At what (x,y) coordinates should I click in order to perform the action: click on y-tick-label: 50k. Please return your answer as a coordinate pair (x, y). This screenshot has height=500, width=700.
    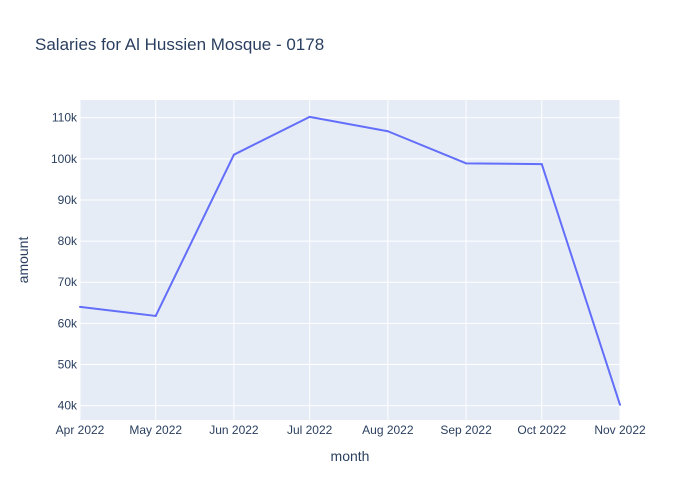
    Looking at the image, I should click on (68, 364).